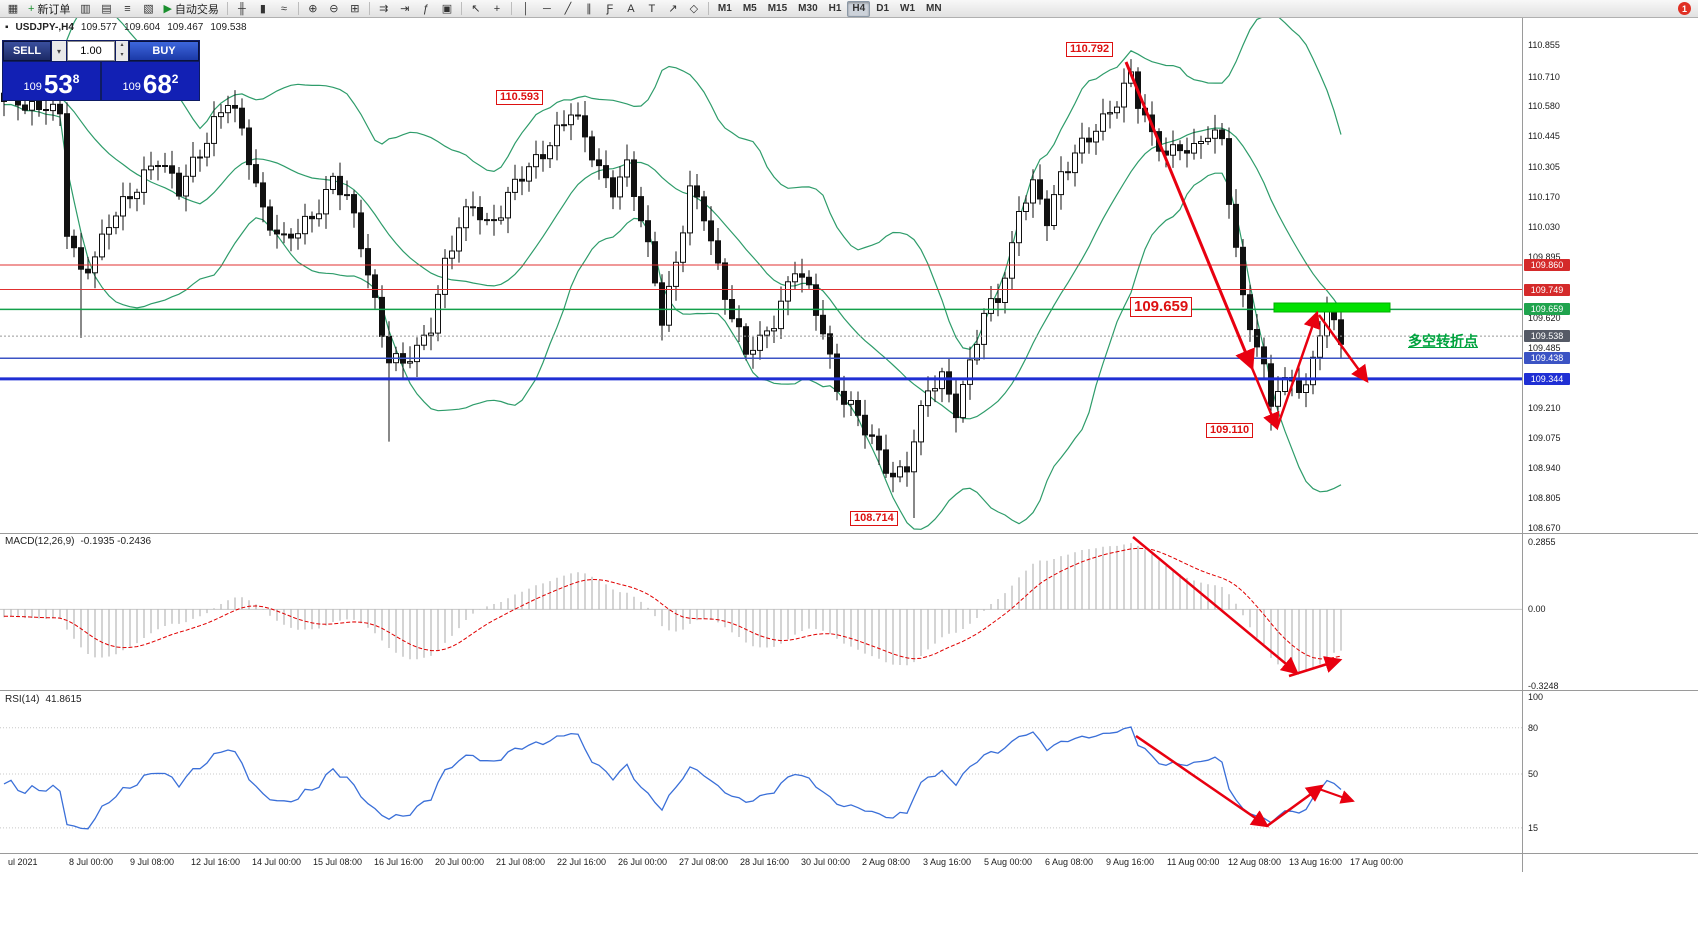  What do you see at coordinates (85, 8) in the screenshot?
I see `charts-window-icon: ▥` at bounding box center [85, 8].